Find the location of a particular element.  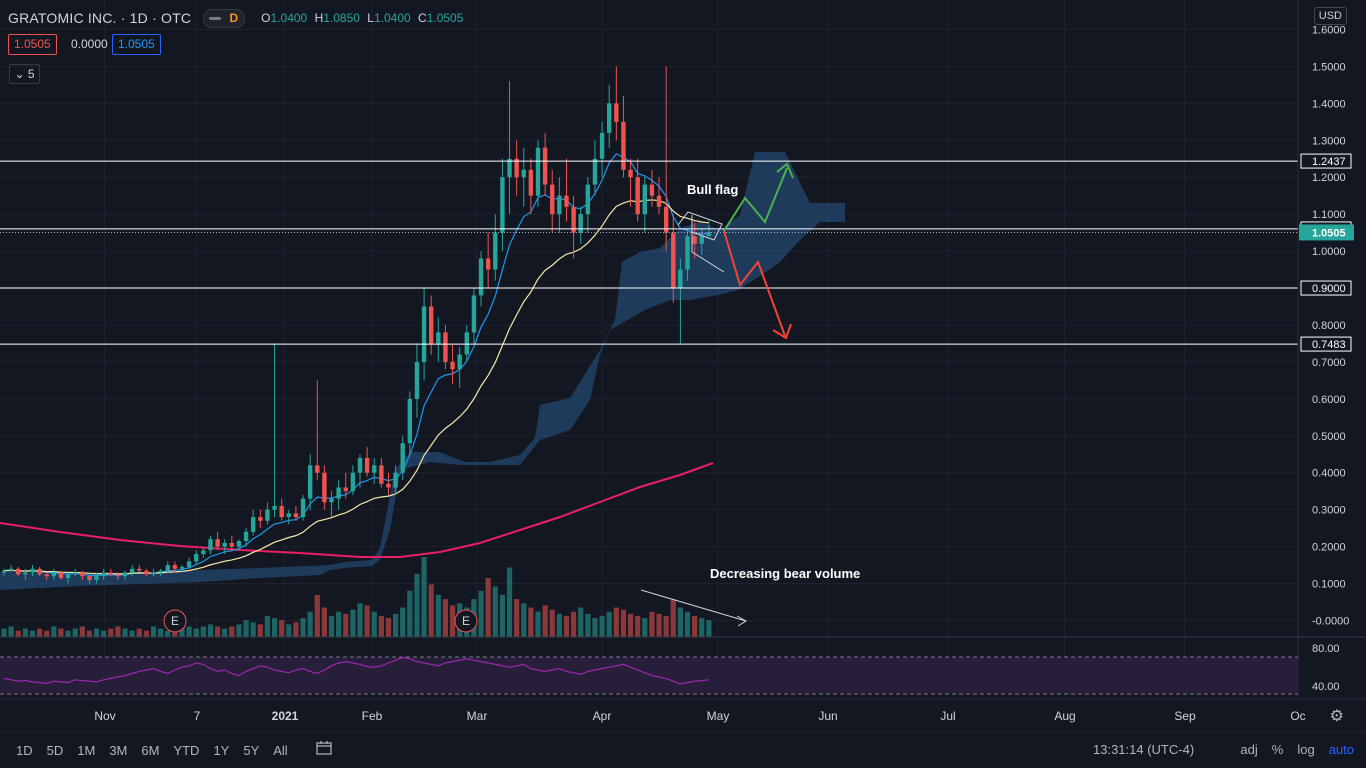

open-value: 1.0400 is located at coordinates (289, 18).